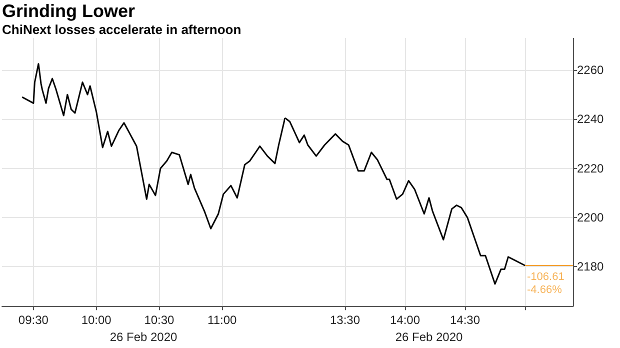 The width and height of the screenshot is (620, 348). What do you see at coordinates (96, 320) in the screenshot?
I see `x-tick-label: 10:00` at bounding box center [96, 320].